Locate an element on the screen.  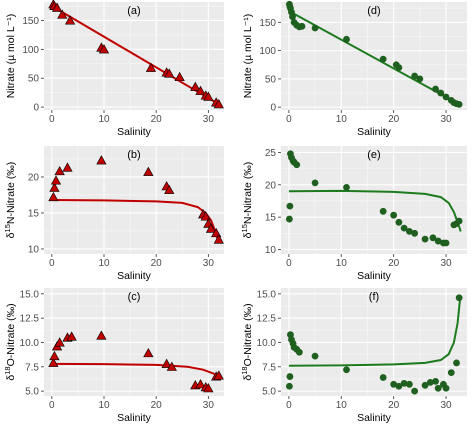
y-tick-label: 7.5 is located at coordinates (32, 367).